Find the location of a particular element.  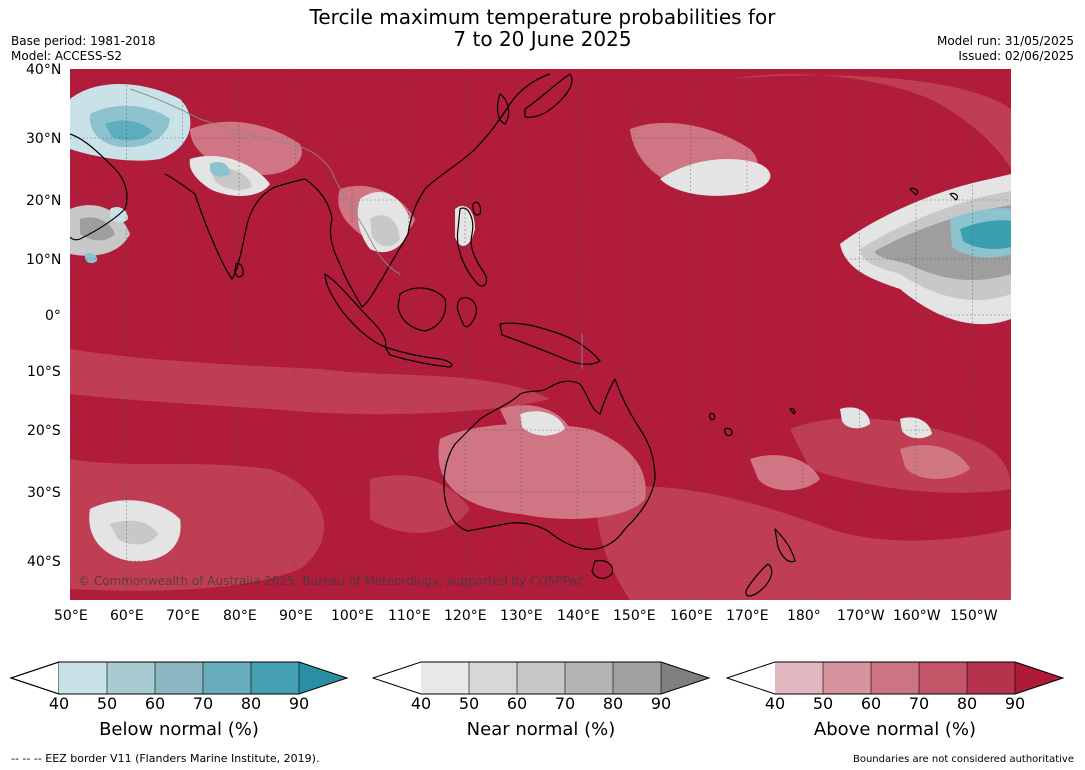

issued-text: Issued: 02/06/2025 is located at coordinates (1016, 56).